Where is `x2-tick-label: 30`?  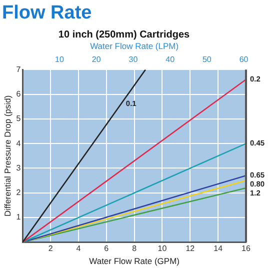
x2-tick-label: 30 is located at coordinates (133, 59).